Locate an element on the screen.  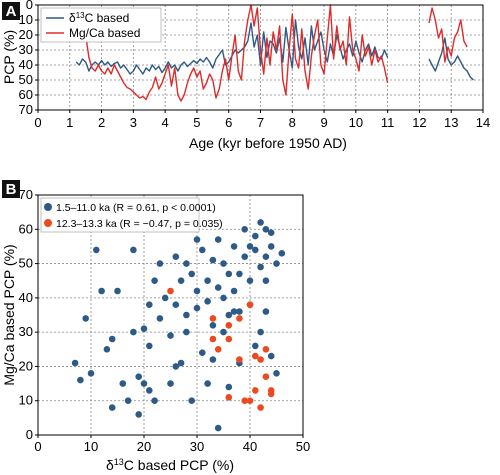
panel-a-legend-box is located at coordinates (101, 25).